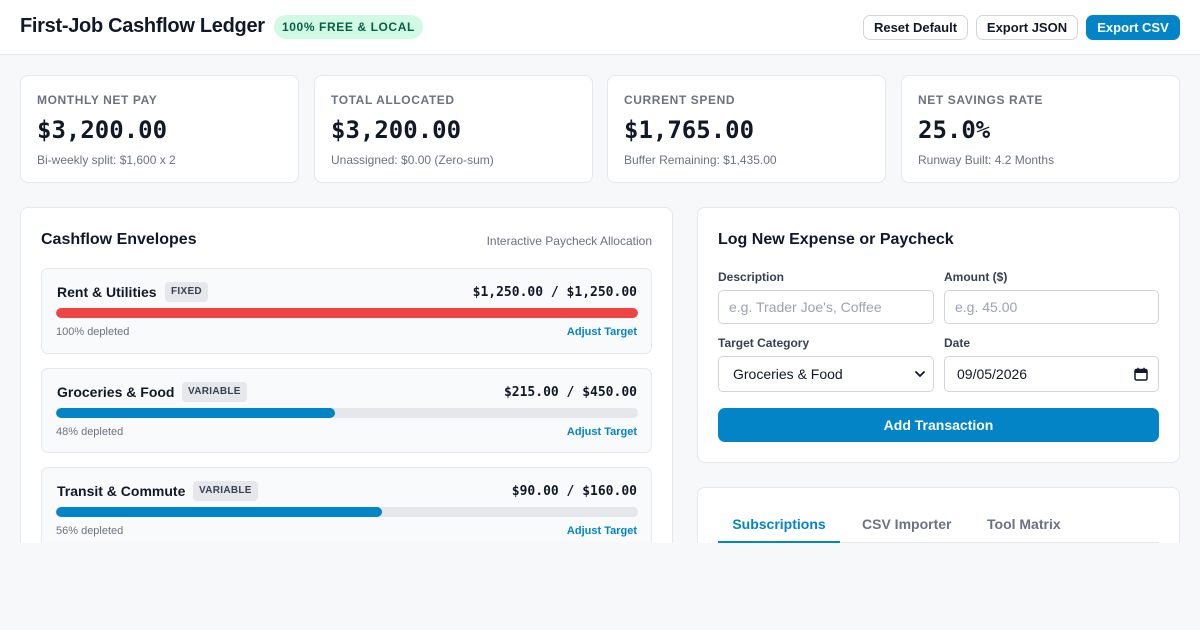 The image size is (1200, 630). I want to click on stat-subtext: Unassigned: $0.00 (Zero-sum), so click(412, 160).